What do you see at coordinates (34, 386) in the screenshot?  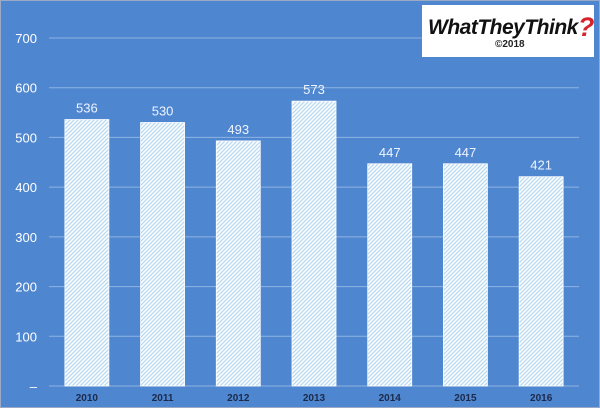 I see `y-tick-label-0: –` at bounding box center [34, 386].